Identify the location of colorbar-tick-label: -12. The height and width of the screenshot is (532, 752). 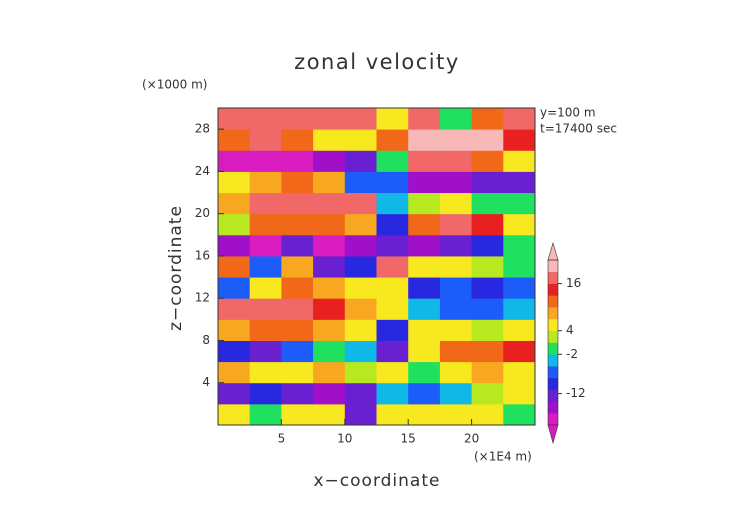
(576, 393).